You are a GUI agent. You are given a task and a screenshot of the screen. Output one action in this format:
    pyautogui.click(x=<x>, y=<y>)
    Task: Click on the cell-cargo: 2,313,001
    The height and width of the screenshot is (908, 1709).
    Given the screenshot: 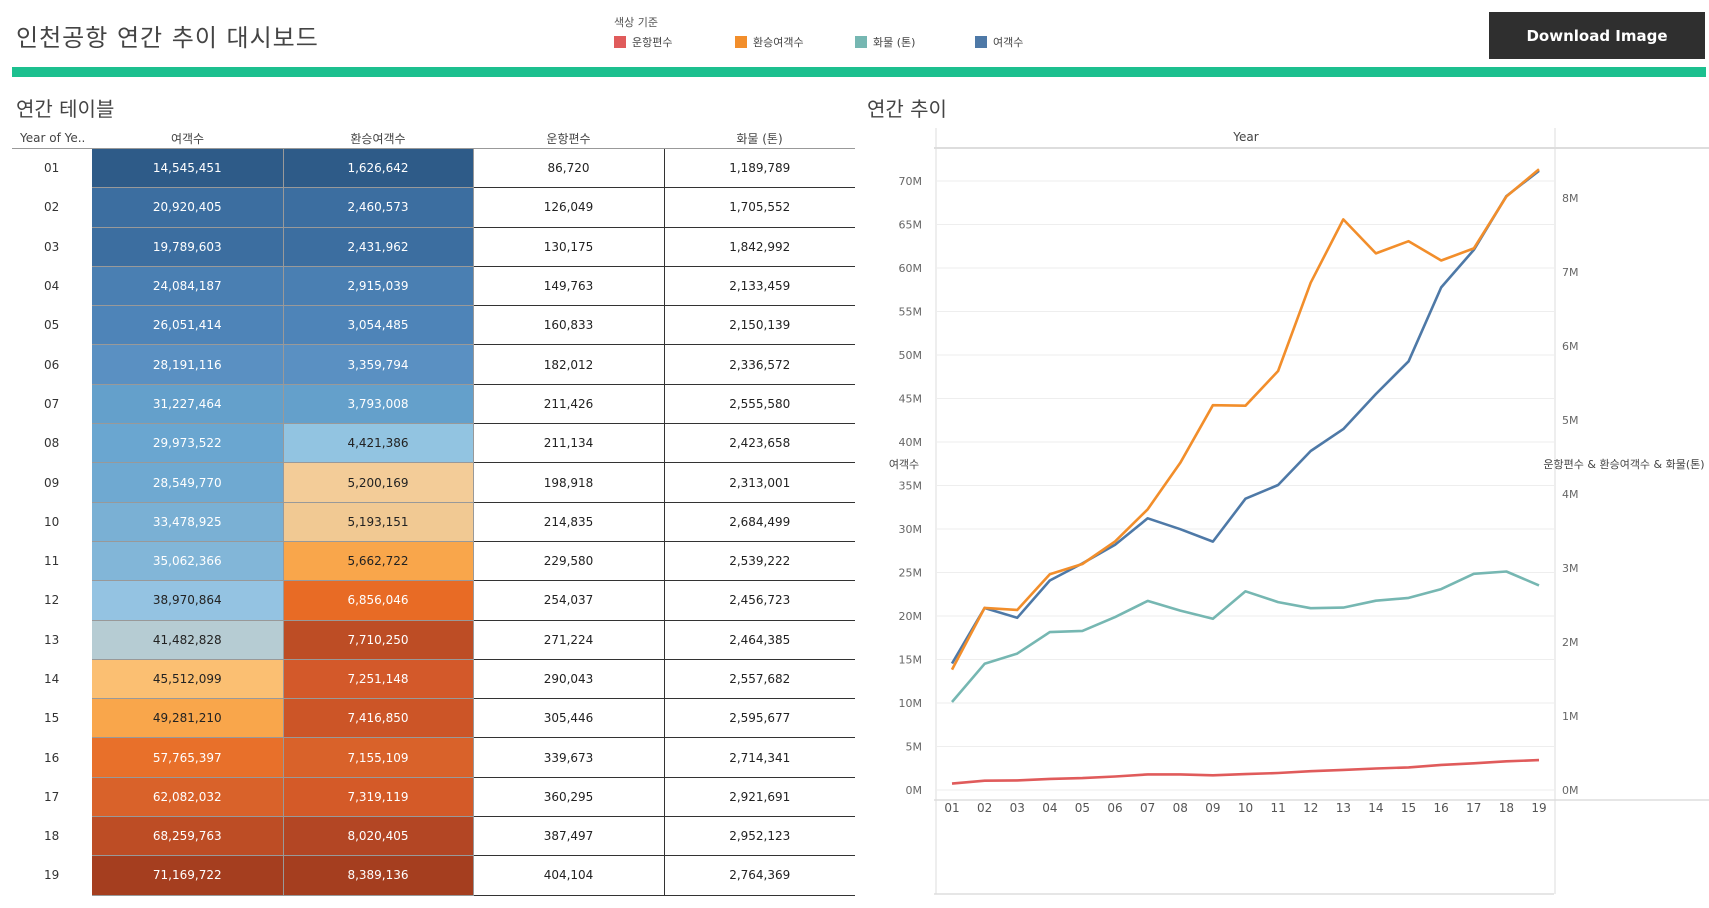 What is the action you would take?
    pyautogui.click(x=759, y=482)
    